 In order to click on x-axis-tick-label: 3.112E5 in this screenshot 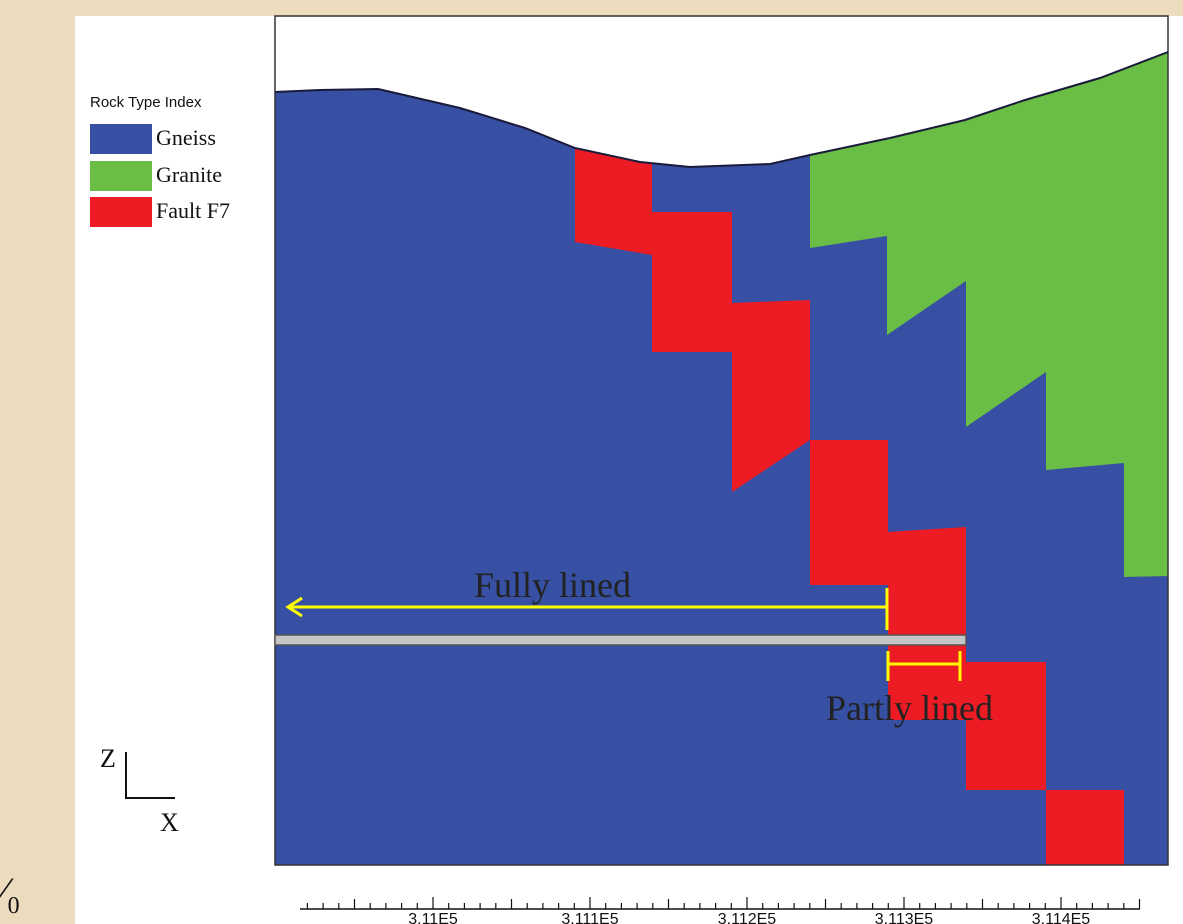, I will do `click(747, 917)`.